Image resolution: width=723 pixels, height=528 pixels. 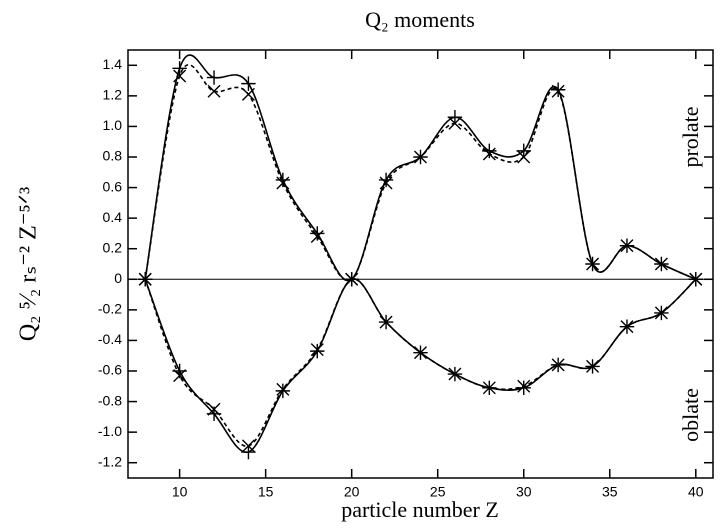 I want to click on x-tick-label: 35, so click(x=610, y=492).